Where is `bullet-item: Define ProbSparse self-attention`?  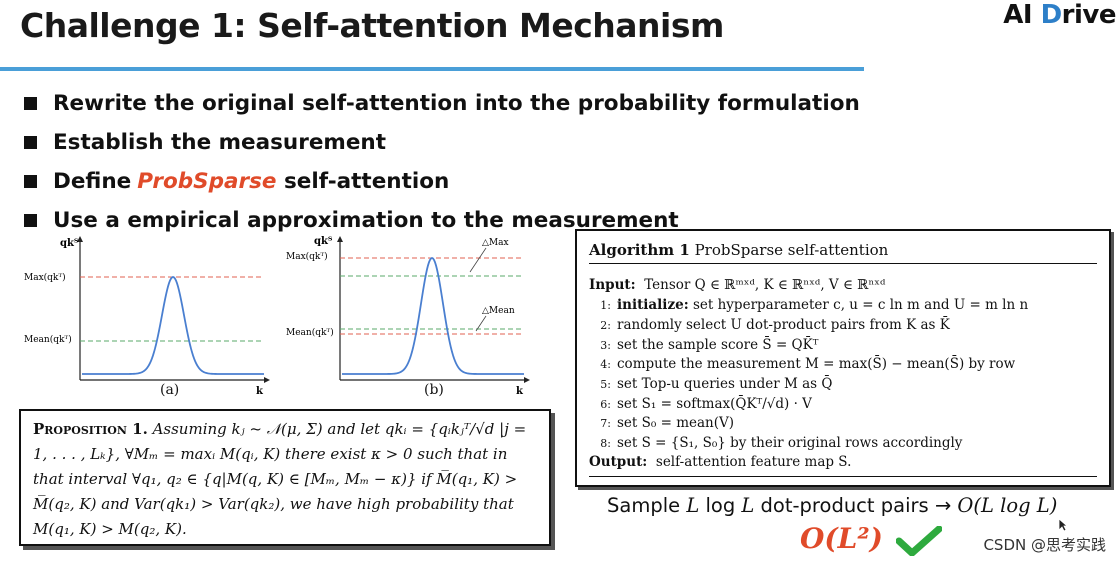
bullet-item: Define ProbSparse self-attention is located at coordinates (442, 181).